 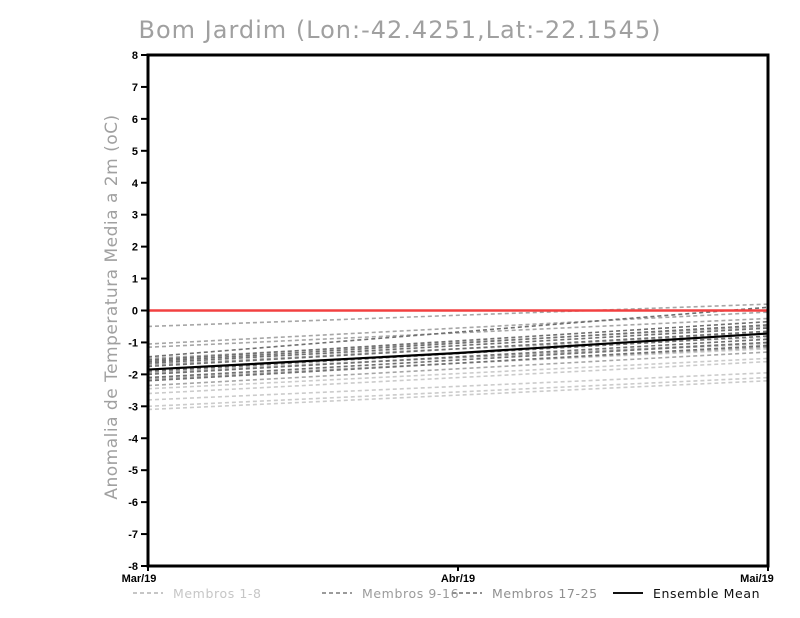 I want to click on legend-label: Membros 17-25, so click(x=545, y=593).